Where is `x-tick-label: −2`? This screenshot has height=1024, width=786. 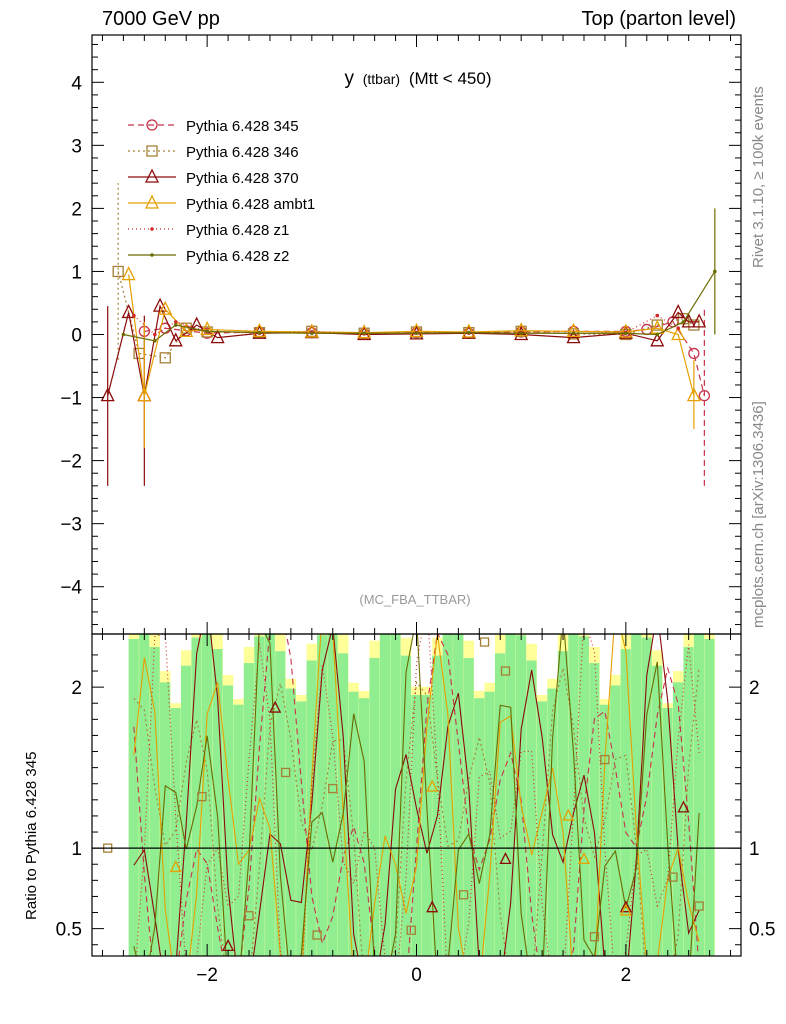 x-tick-label: −2 is located at coordinates (207, 975).